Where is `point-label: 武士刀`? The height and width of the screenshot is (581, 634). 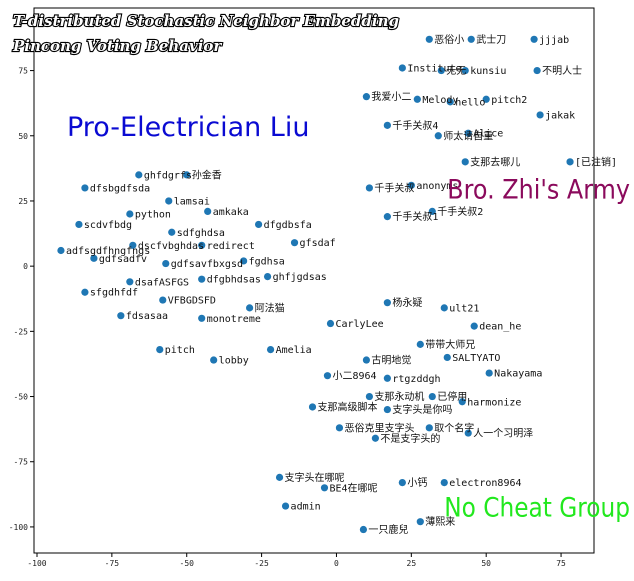
point-label: 武士刀 is located at coordinates (491, 39).